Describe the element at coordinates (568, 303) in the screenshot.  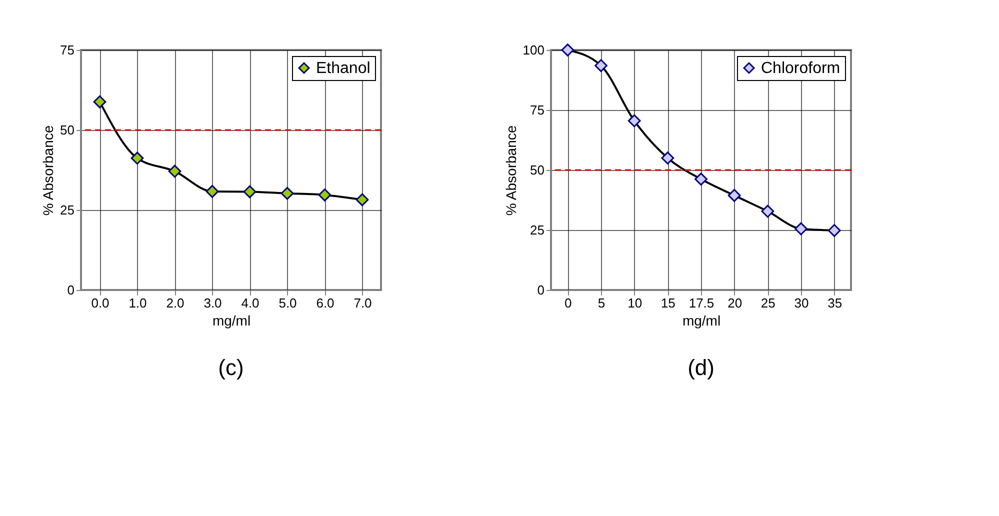
I see `x-tick-label: 0` at that location.